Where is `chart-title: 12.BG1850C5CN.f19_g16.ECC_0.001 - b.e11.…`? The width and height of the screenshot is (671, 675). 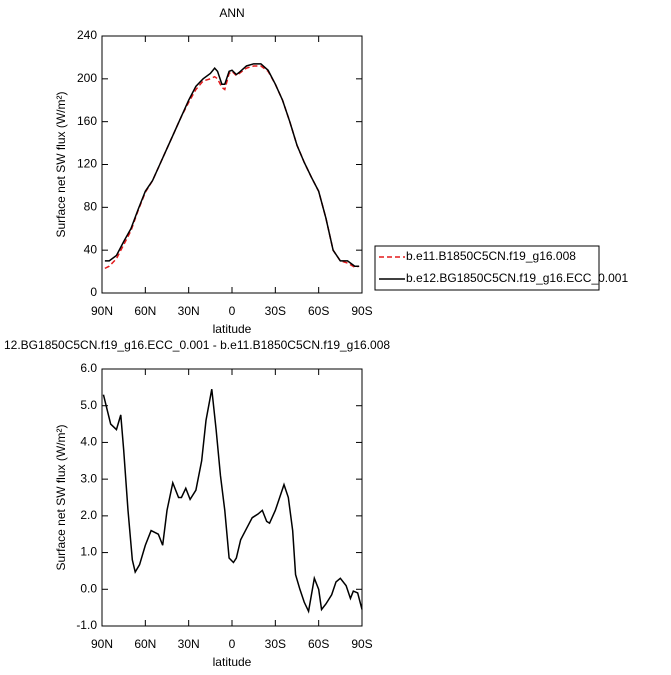
chart-title: 12.BG1850C5CN.f19_g16.ECC_0.001 - b.e11.… is located at coordinates (197, 345).